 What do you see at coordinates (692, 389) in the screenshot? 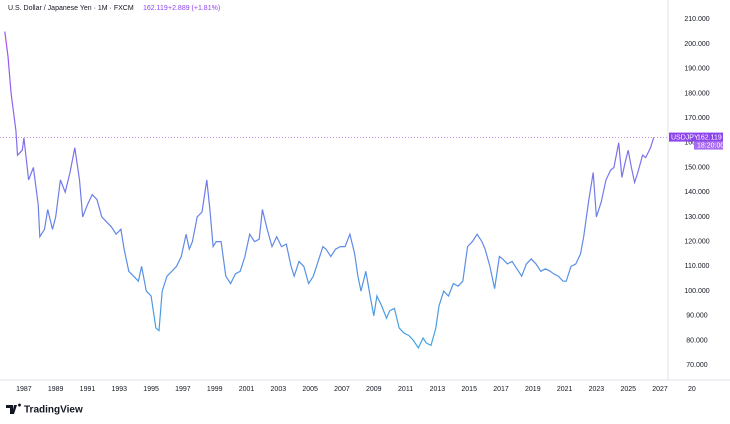
I see `x-tick-label: 20` at bounding box center [692, 389].